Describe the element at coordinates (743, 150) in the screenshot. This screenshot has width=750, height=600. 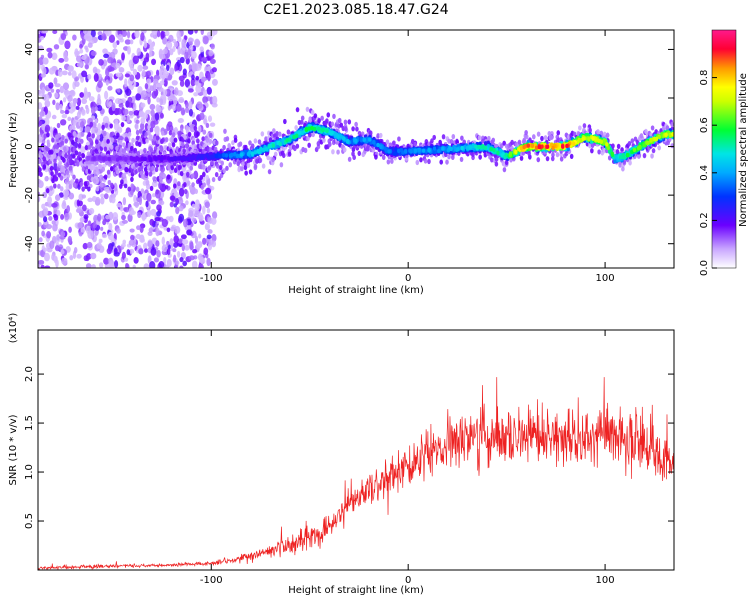
I see `colorbar-label: Normalized spectral amplitude` at that location.